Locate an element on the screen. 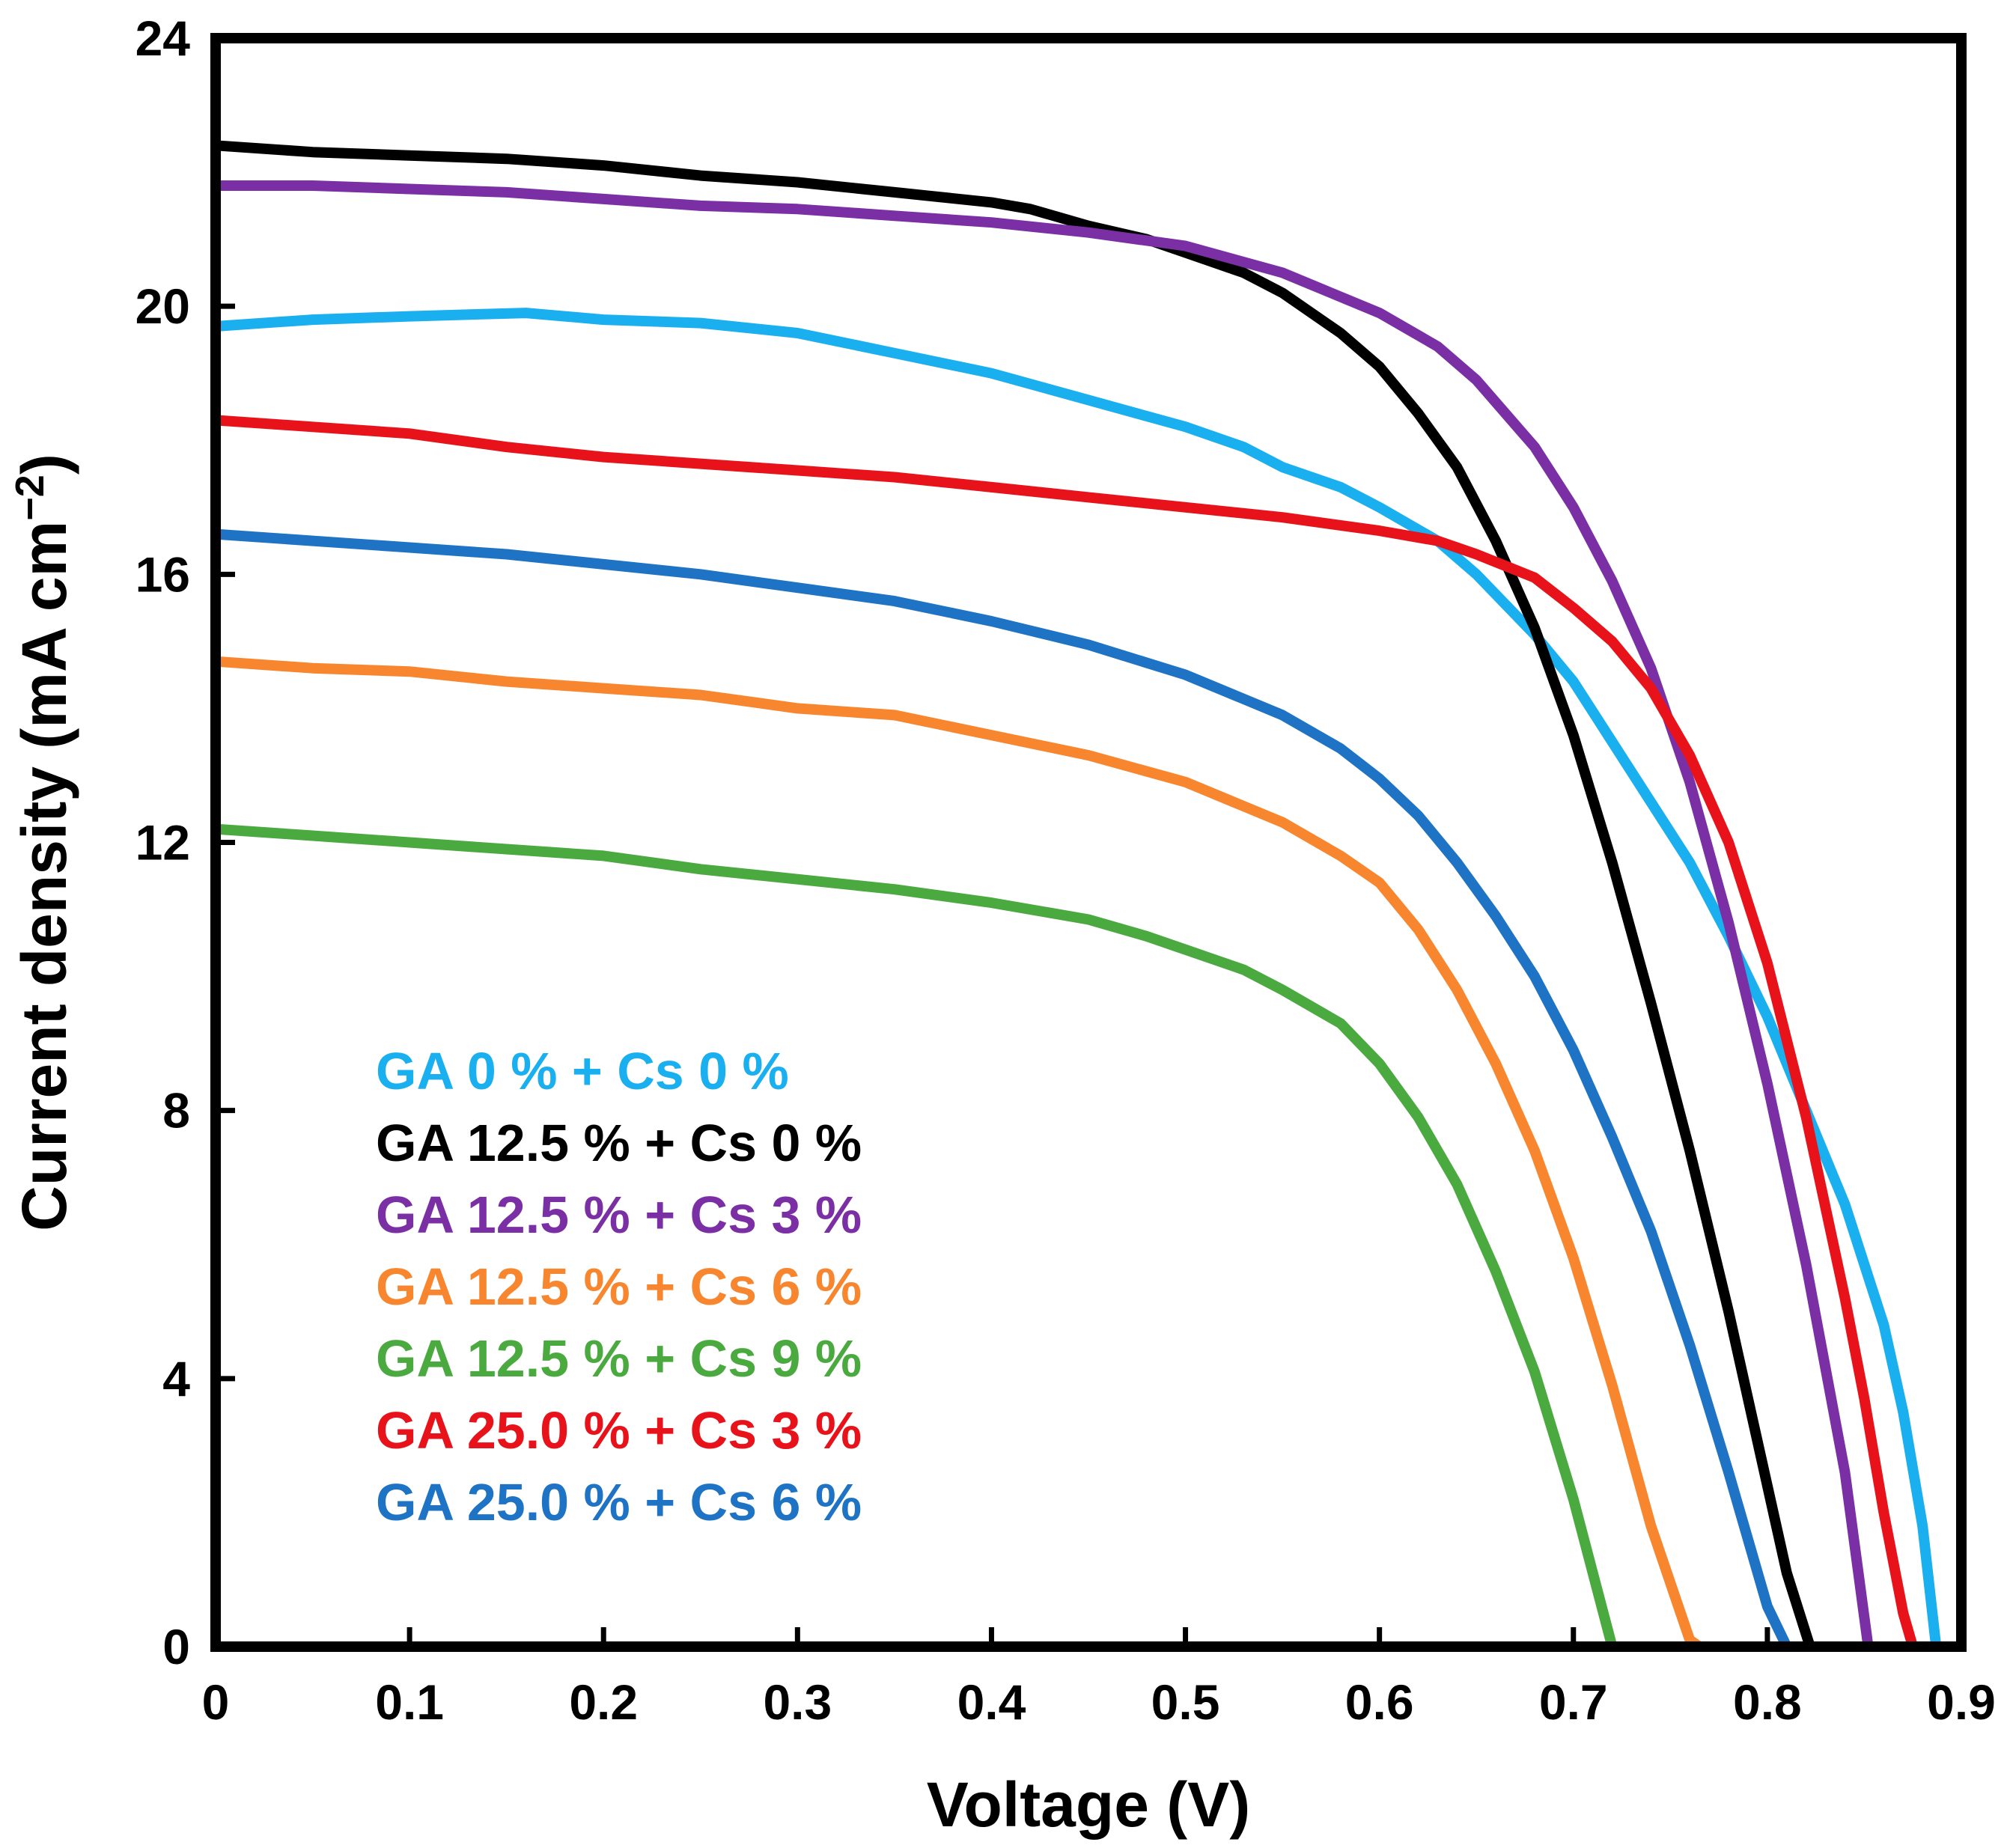 This screenshot has width=2010, height=1848. legend-entry-7: GA 25.0 % + Cs 6 % is located at coordinates (619, 1502).